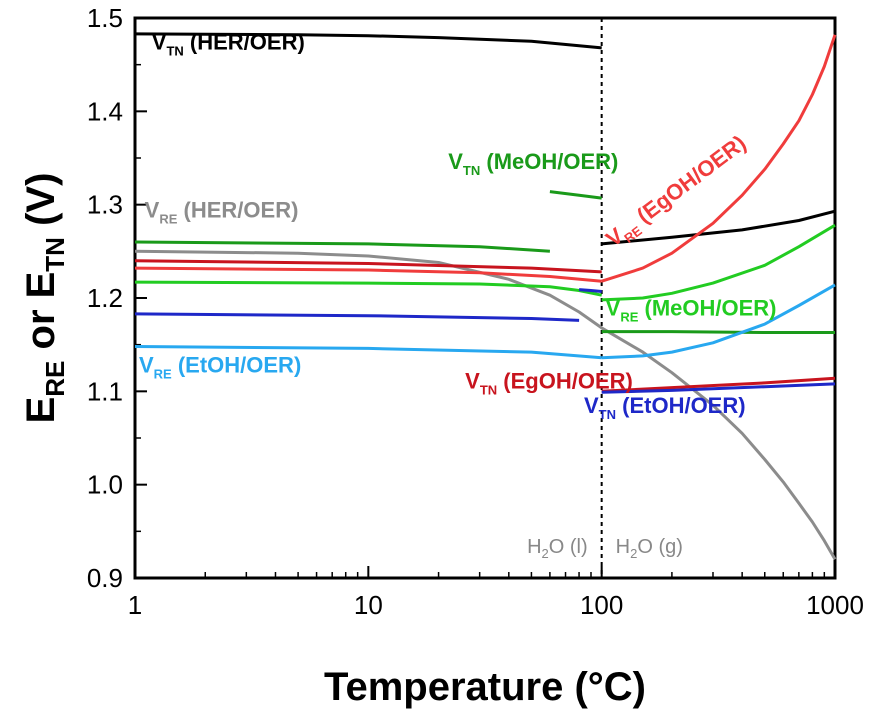 The image size is (877, 713). Describe the element at coordinates (649, 548) in the screenshot. I see `phase-label-gas: H2O (g)` at that location.